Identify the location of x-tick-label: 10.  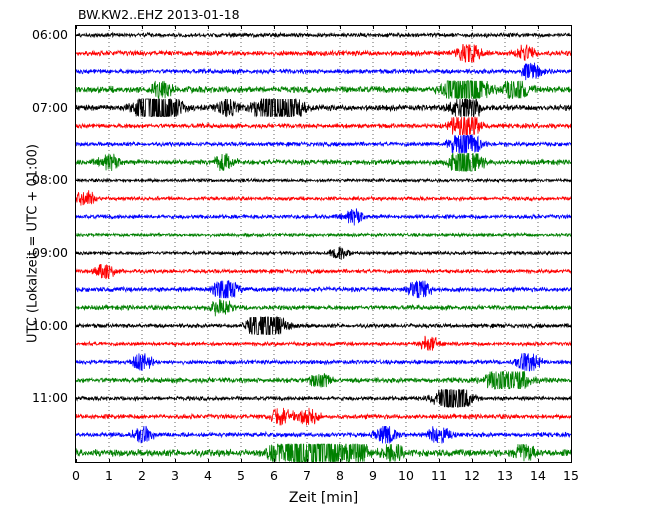
(406, 475).